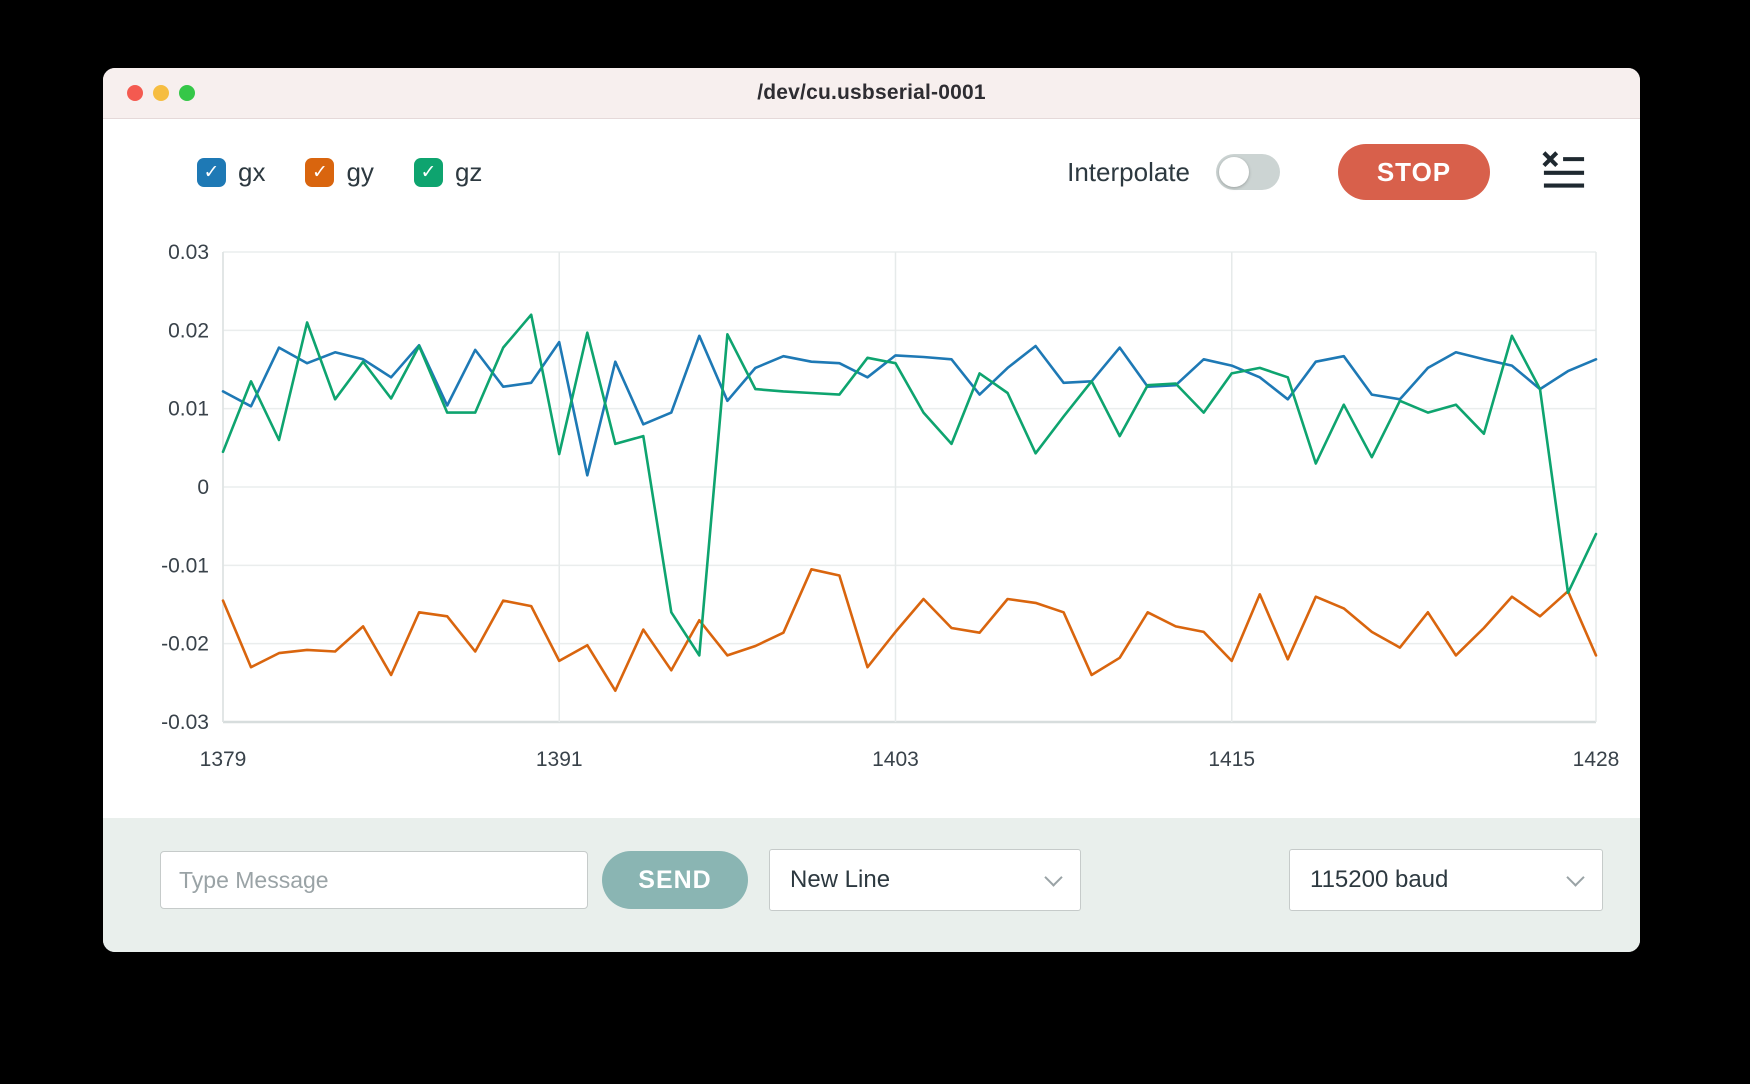  What do you see at coordinates (1234, 172) in the screenshot?
I see `toggle-knob` at bounding box center [1234, 172].